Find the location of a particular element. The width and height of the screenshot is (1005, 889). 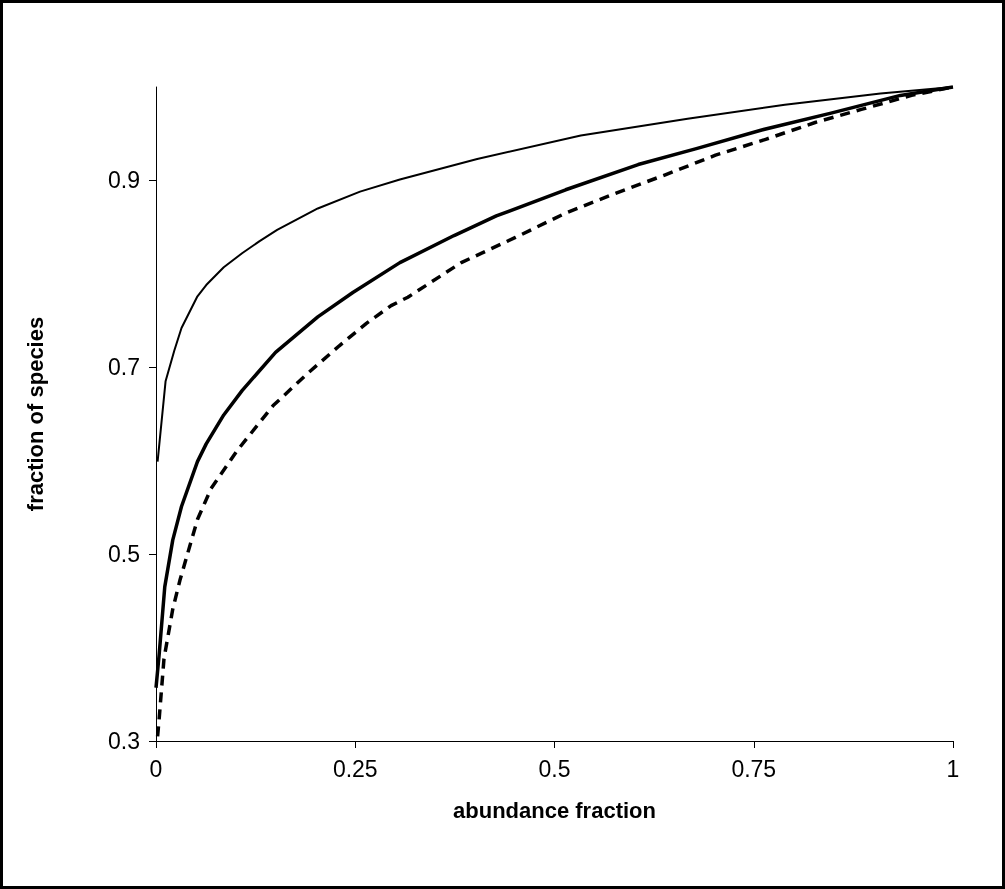

y-tick-label: 0.3 is located at coordinates (124, 741).